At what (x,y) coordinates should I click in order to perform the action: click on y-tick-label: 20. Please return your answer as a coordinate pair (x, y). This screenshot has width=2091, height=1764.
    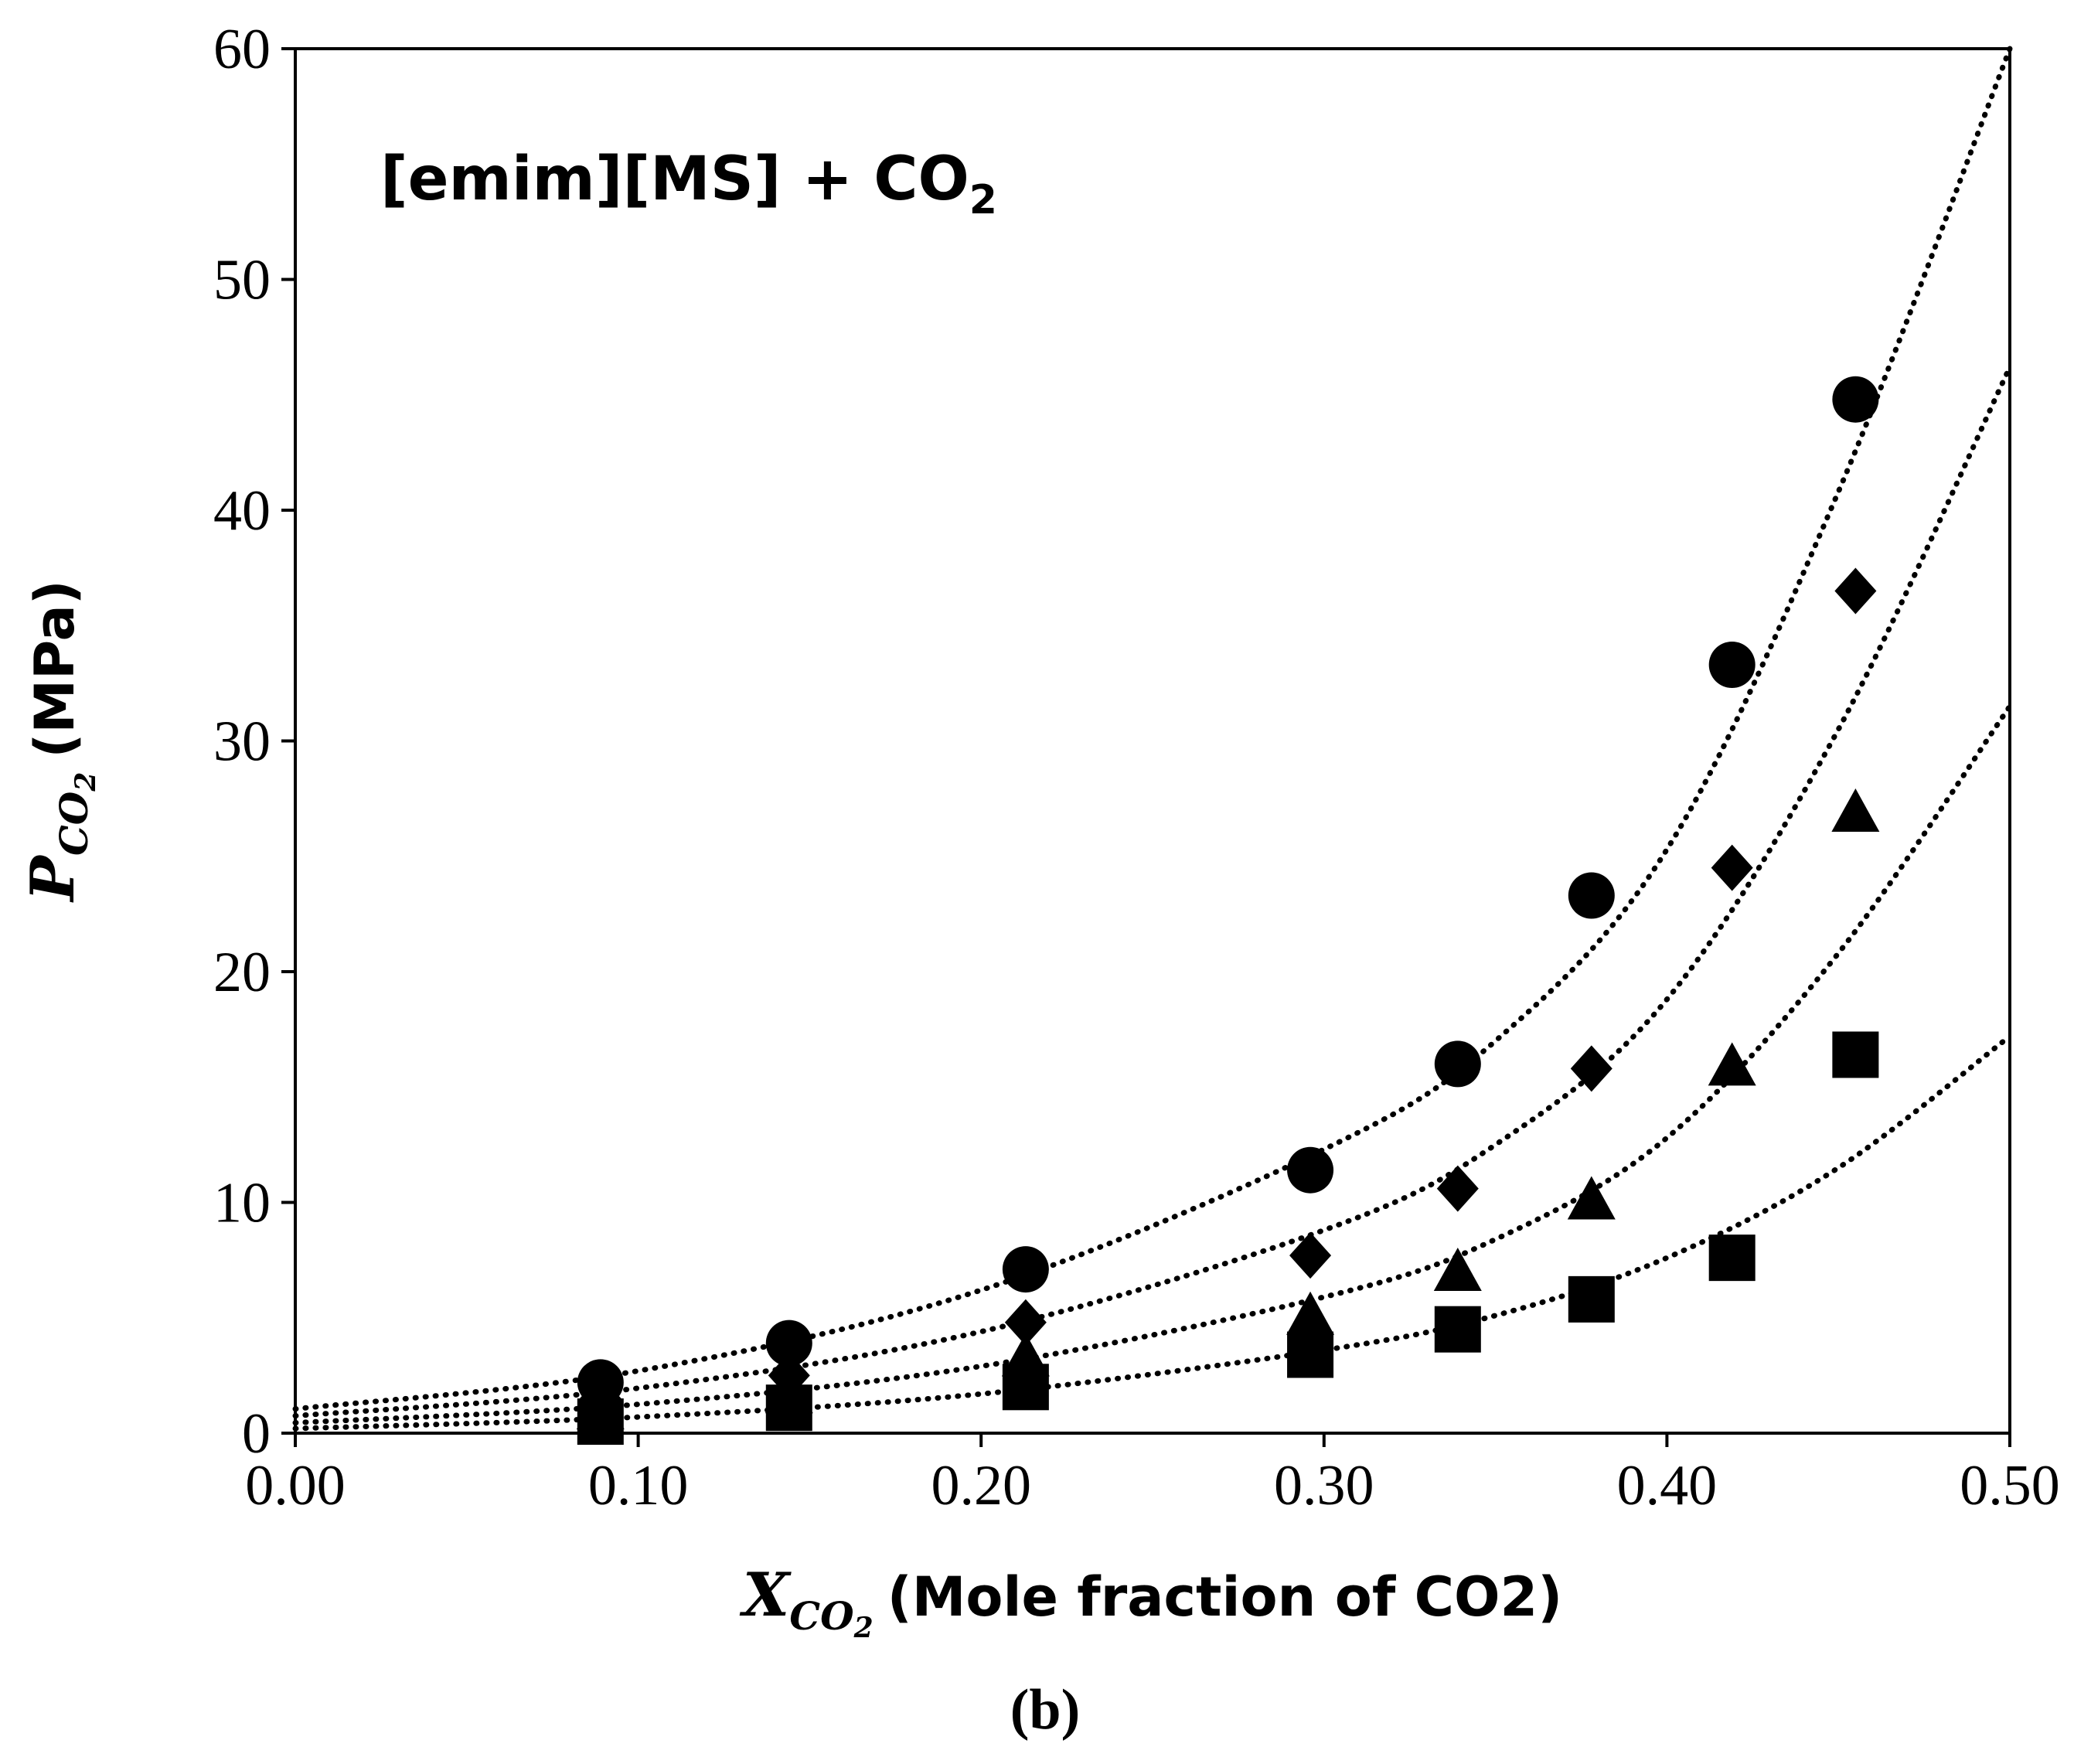
    Looking at the image, I should click on (242, 972).